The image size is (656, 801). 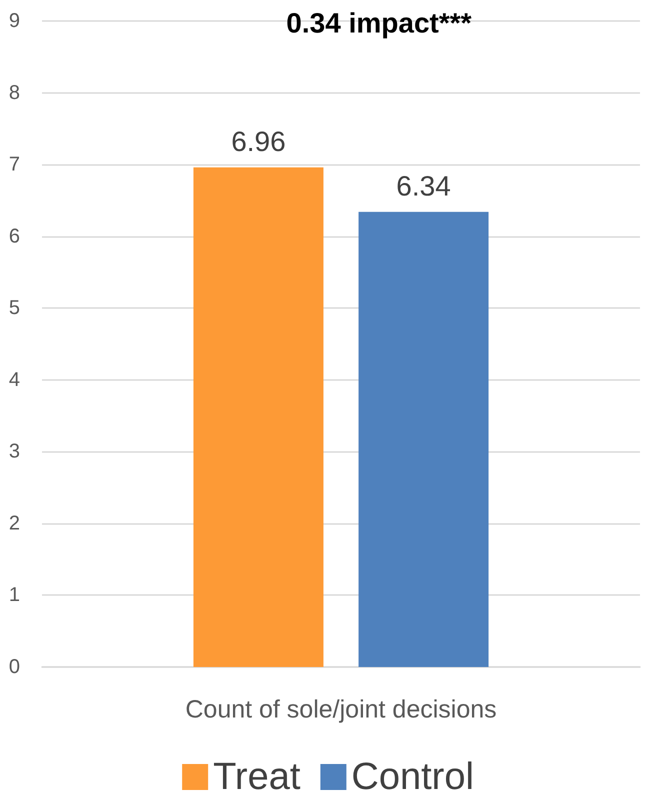 I want to click on legend-label: Treat, so click(x=257, y=777).